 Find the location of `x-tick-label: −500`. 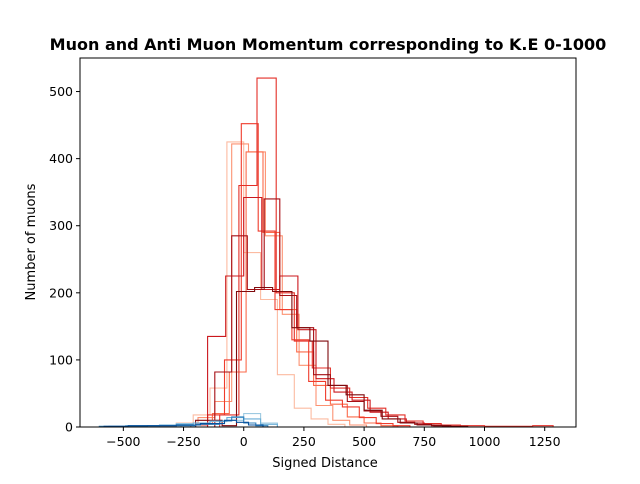

x-tick-label: −500 is located at coordinates (123, 441).